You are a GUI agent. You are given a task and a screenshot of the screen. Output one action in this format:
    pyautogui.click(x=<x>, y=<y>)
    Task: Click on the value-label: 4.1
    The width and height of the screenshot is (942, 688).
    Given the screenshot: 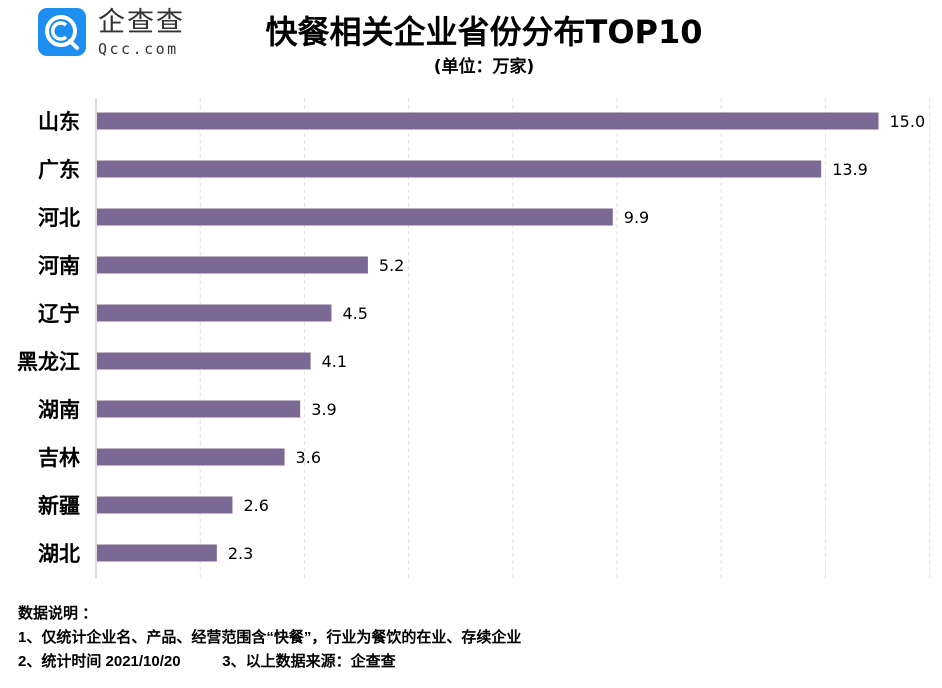 What is the action you would take?
    pyautogui.click(x=334, y=361)
    